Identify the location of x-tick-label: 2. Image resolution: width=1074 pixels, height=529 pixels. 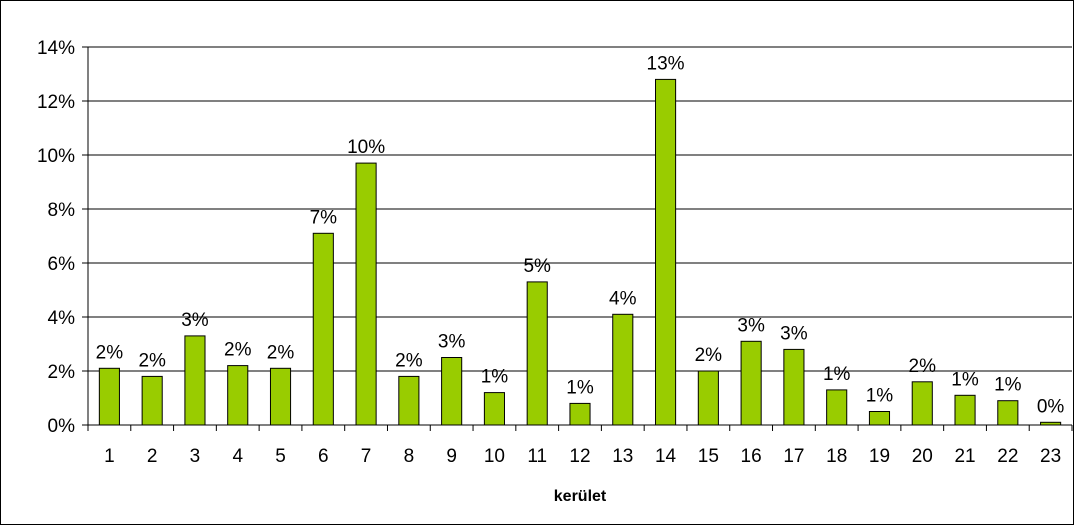
(152, 456).